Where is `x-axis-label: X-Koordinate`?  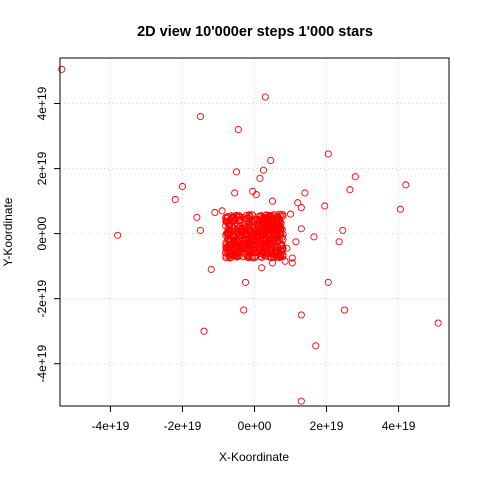
x-axis-label: X-Koordinate is located at coordinates (254, 457).